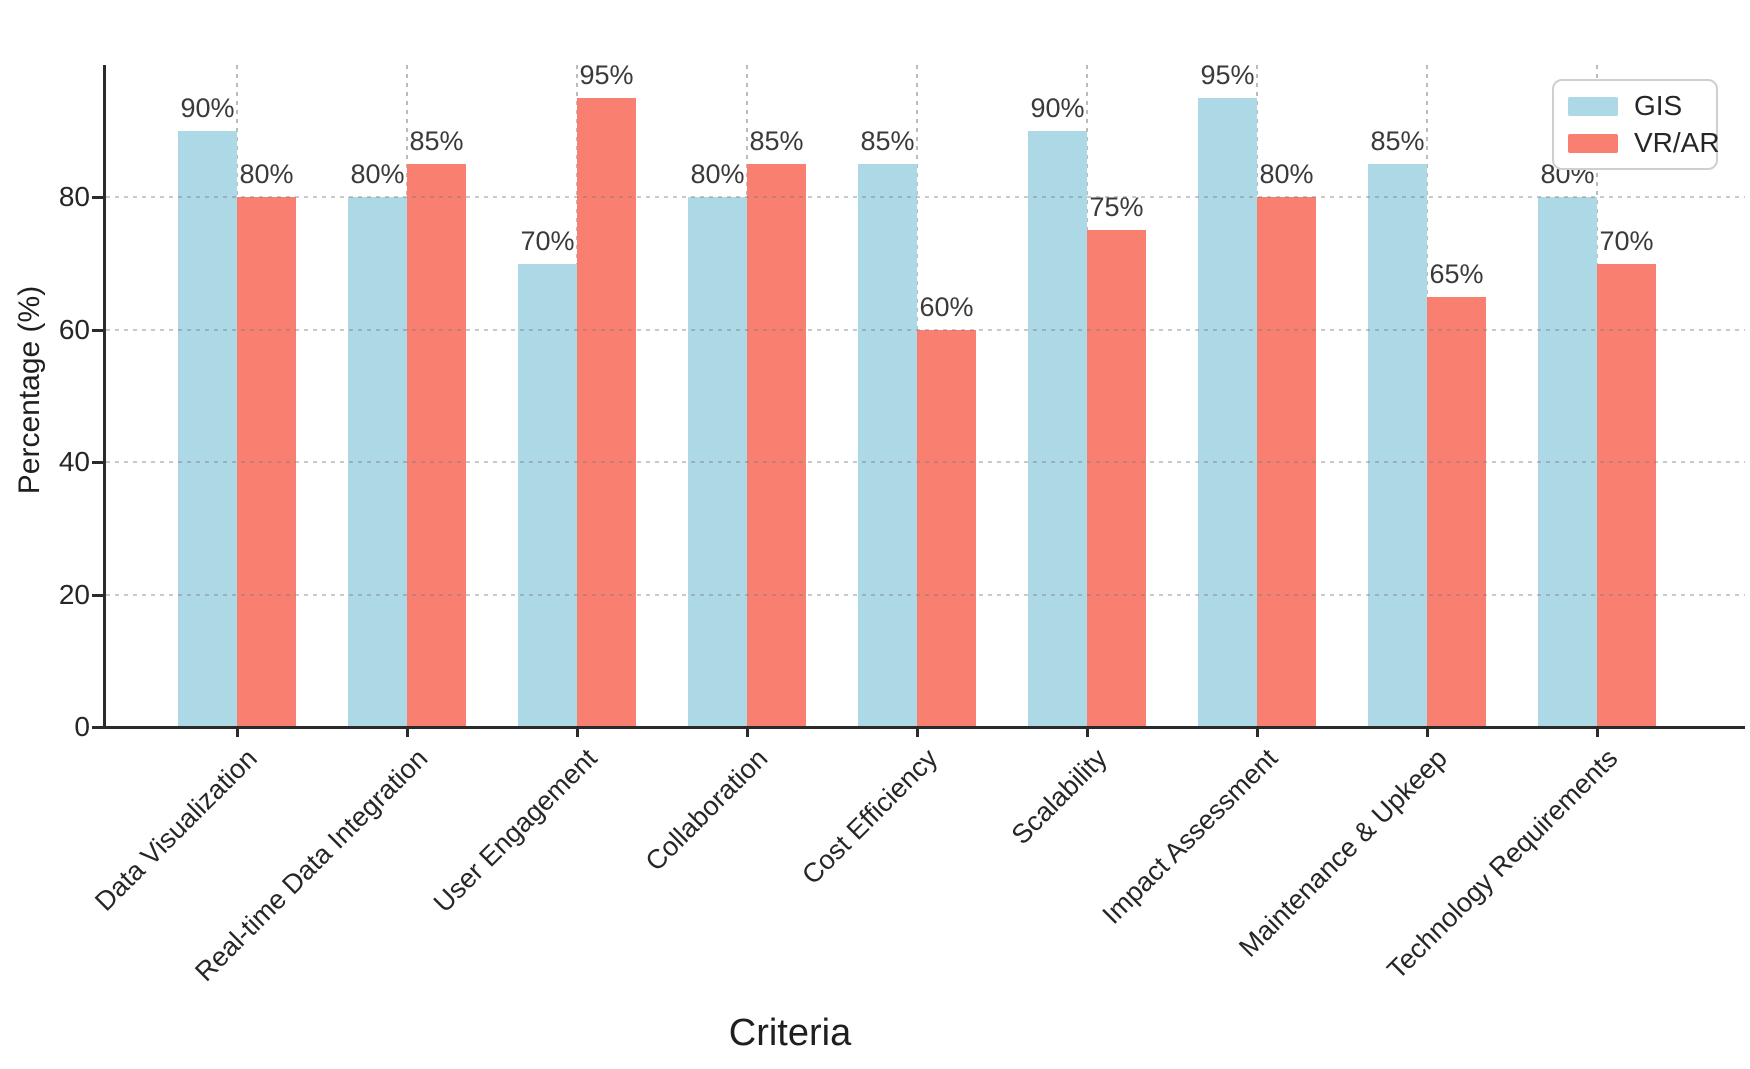 Image resolution: width=1750 pixels, height=1069 pixels. Describe the element at coordinates (1397, 445) in the screenshot. I see `bar-gis-maintenance-upkeep` at that location.